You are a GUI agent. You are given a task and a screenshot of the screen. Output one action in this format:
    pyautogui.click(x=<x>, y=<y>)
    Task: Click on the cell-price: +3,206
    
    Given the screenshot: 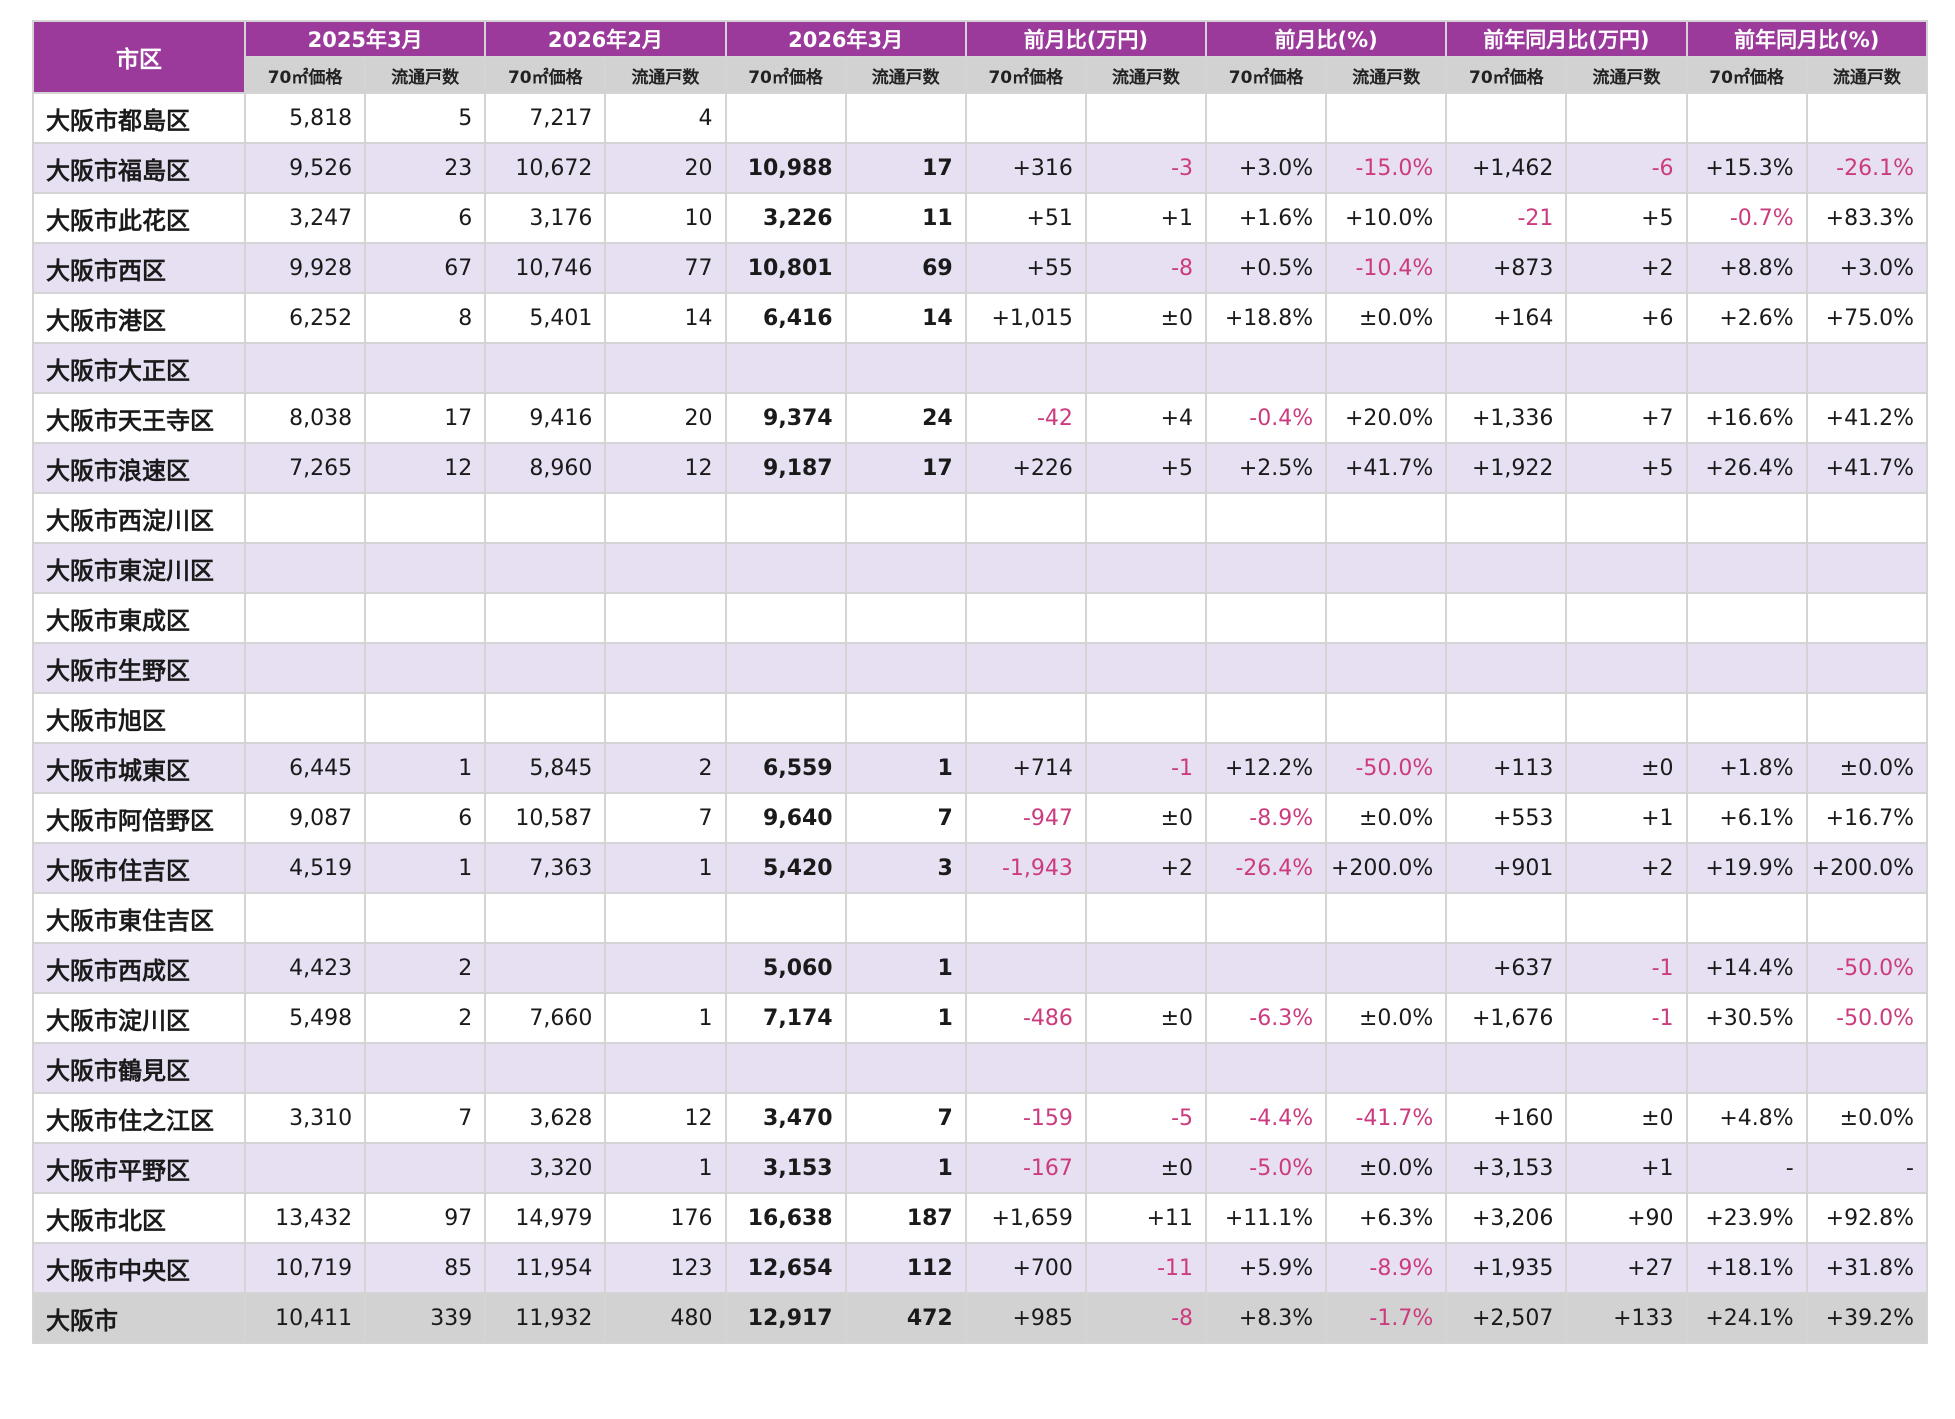 What is the action you would take?
    pyautogui.click(x=1506, y=1218)
    